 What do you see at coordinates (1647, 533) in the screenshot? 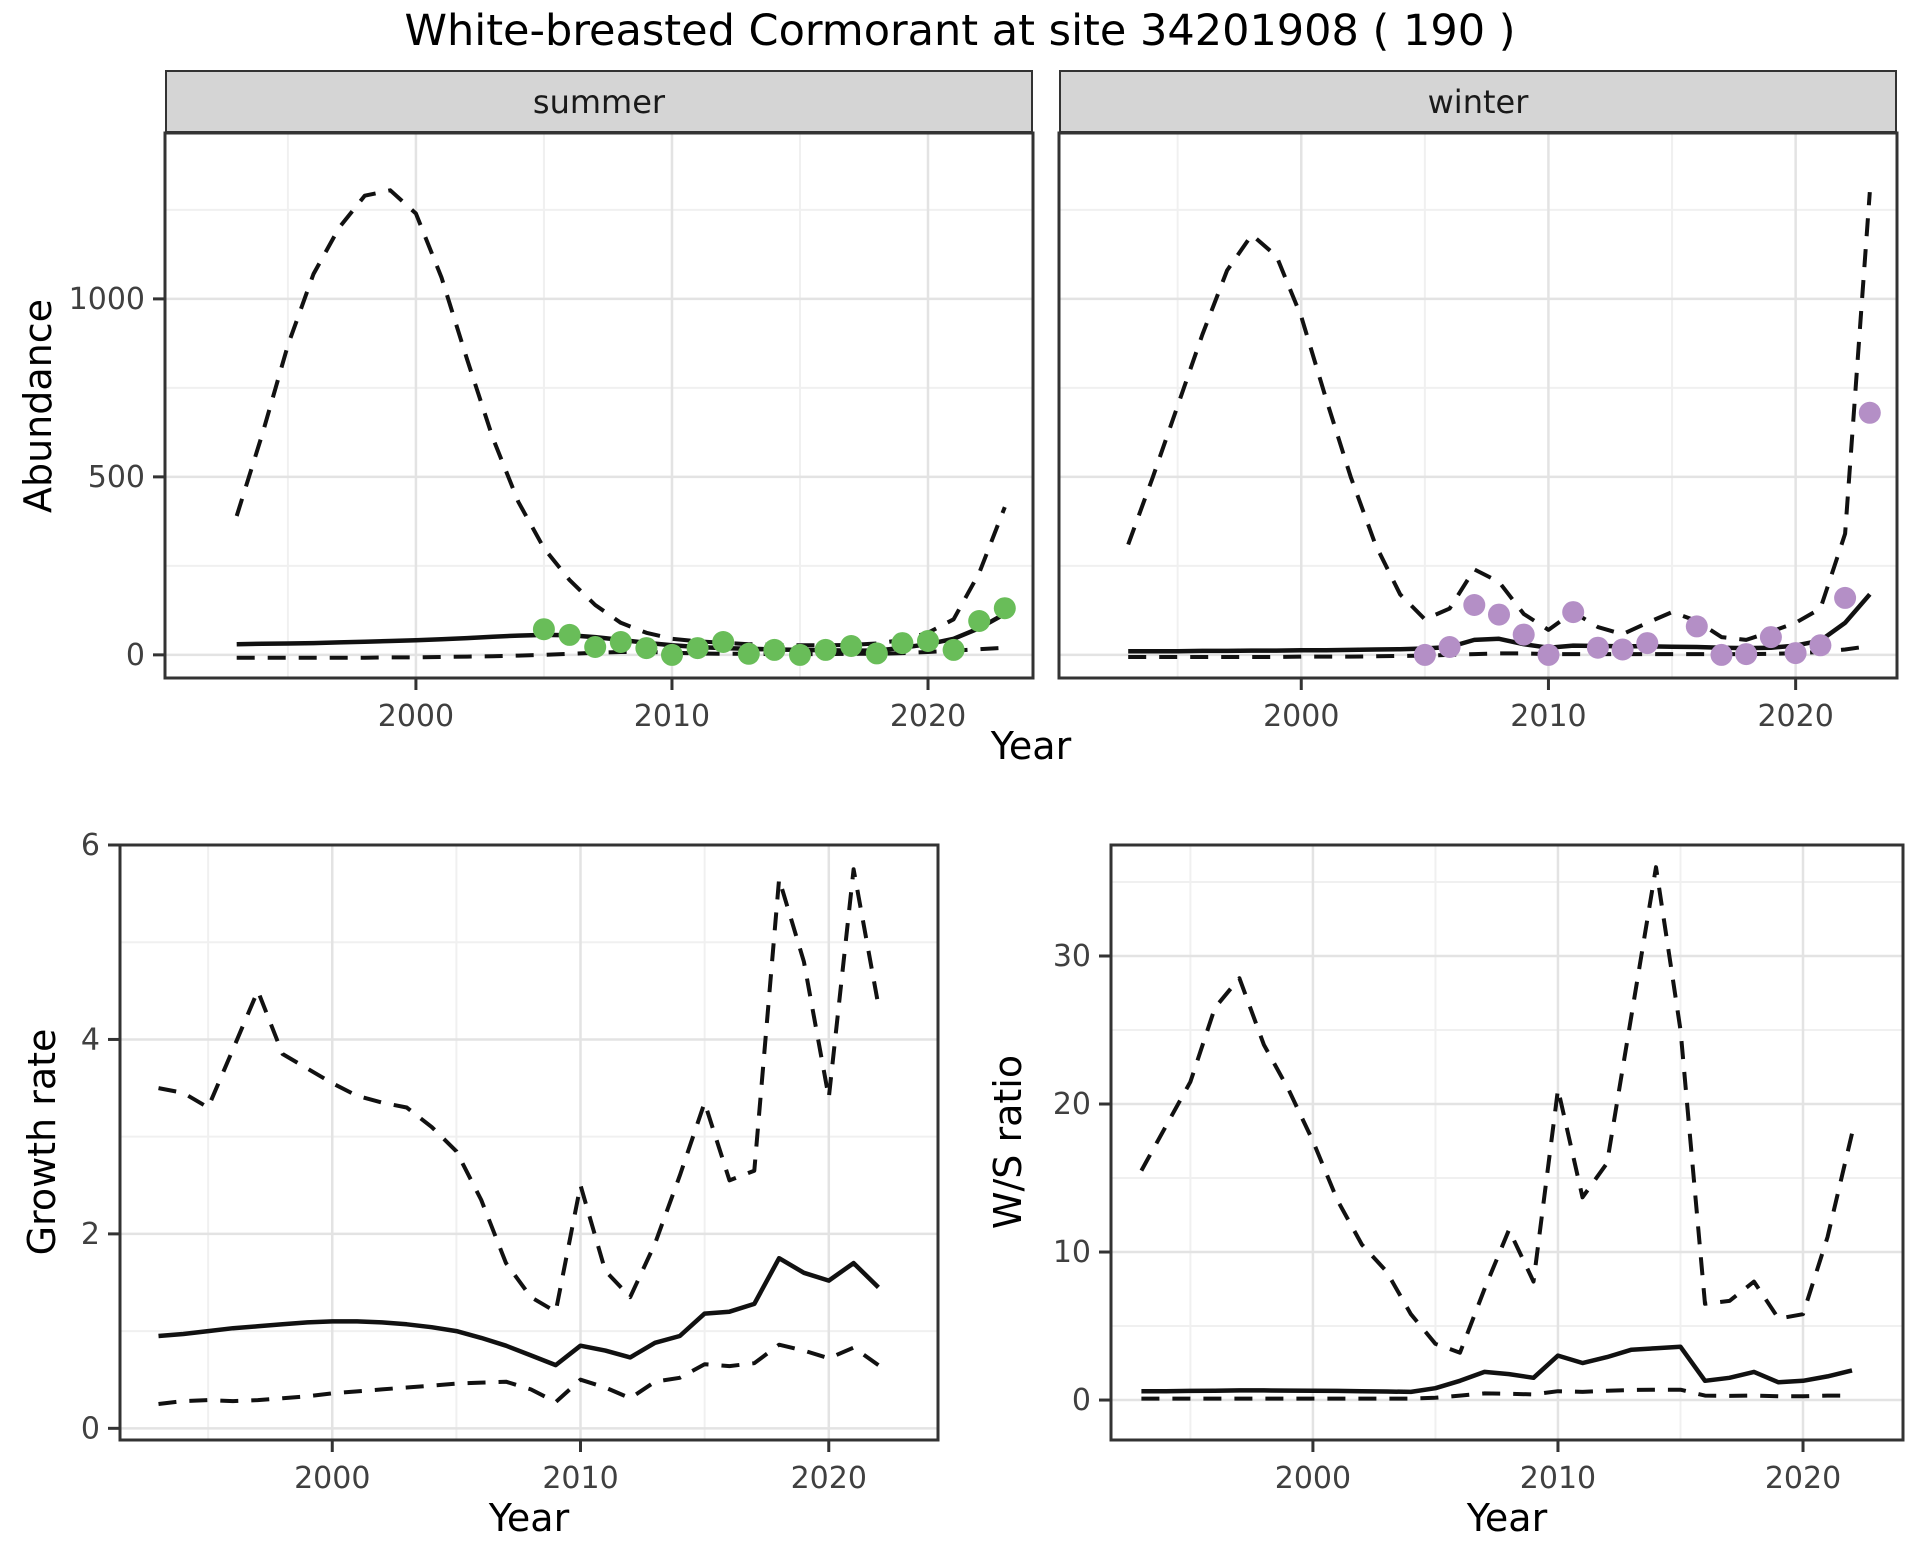
I see `winter-observations` at bounding box center [1647, 533].